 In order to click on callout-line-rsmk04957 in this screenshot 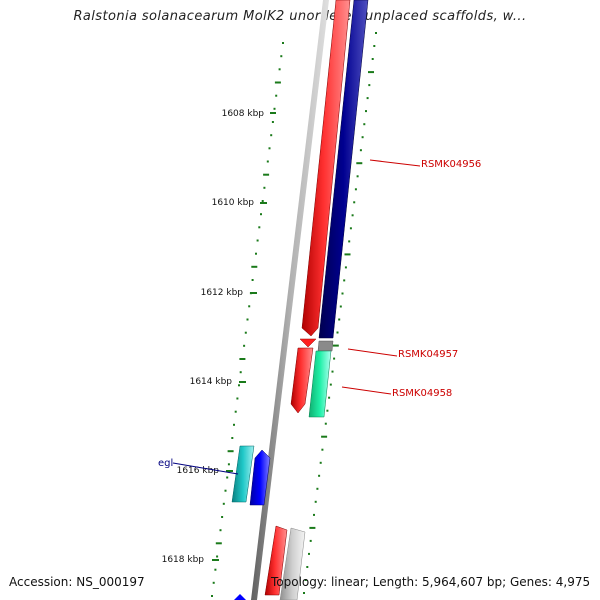, I will do `click(372, 352)`.